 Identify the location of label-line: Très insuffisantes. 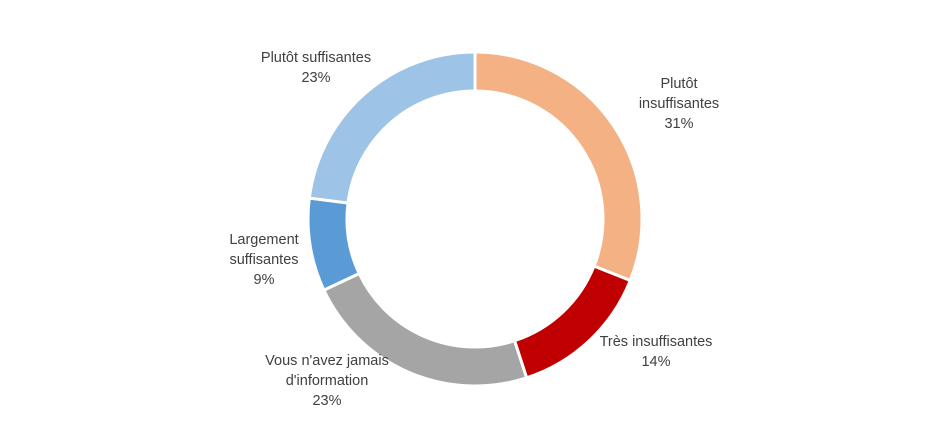
(656, 342).